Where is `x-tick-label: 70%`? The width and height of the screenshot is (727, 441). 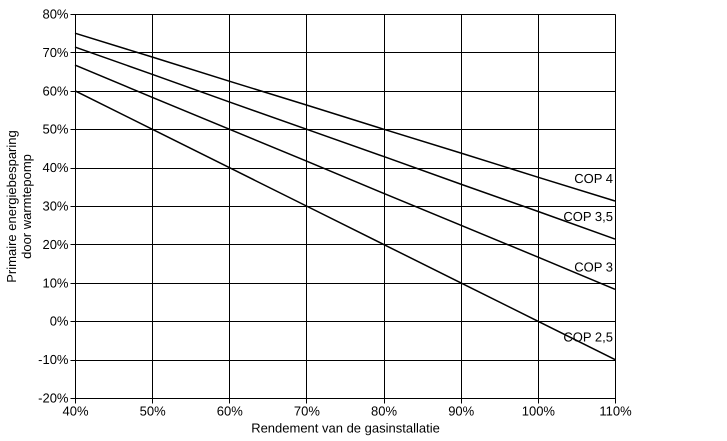
x-tick-label: 70% is located at coordinates (307, 411).